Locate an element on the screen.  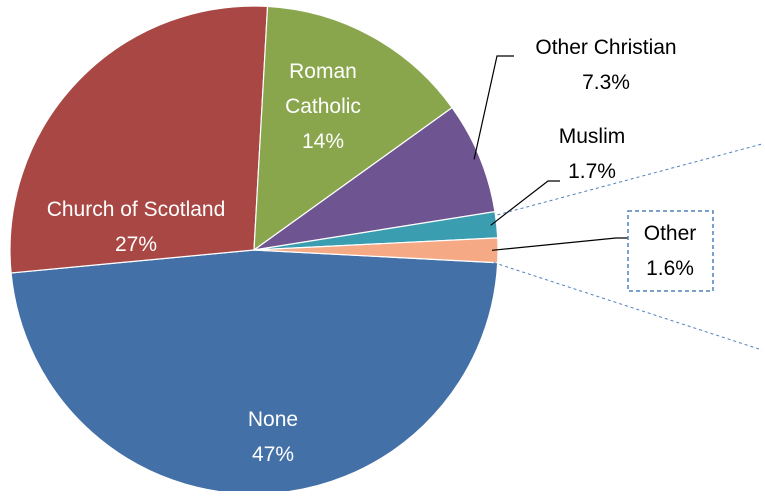
slice-label-other-christian: Other Christian is located at coordinates (605, 47).